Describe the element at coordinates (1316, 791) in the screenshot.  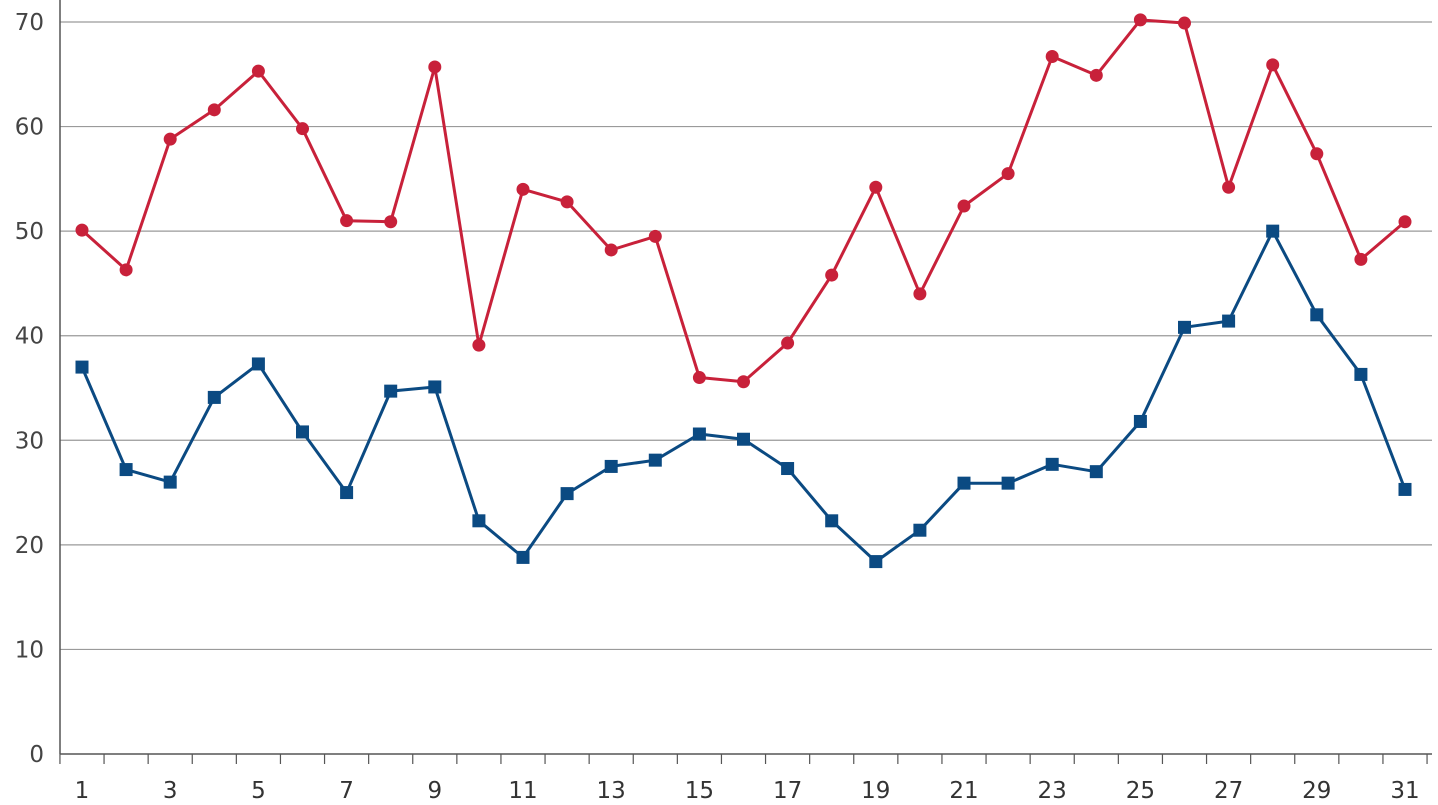
I see `x-tick-label: 29` at that location.